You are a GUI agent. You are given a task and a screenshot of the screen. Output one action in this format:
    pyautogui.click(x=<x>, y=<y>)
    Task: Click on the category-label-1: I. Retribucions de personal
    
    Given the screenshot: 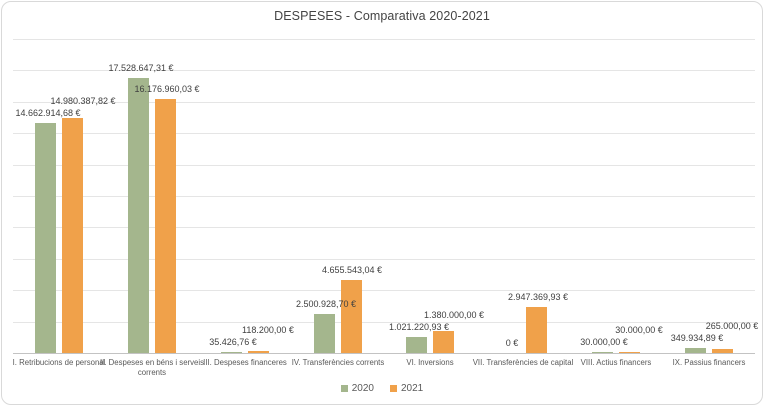 What is the action you would take?
    pyautogui.click(x=59, y=362)
    